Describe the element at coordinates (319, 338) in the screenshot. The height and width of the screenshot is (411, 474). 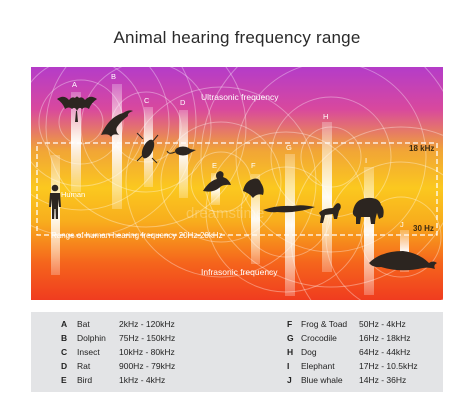
I see `legend-animal-name: Crocodile` at that location.